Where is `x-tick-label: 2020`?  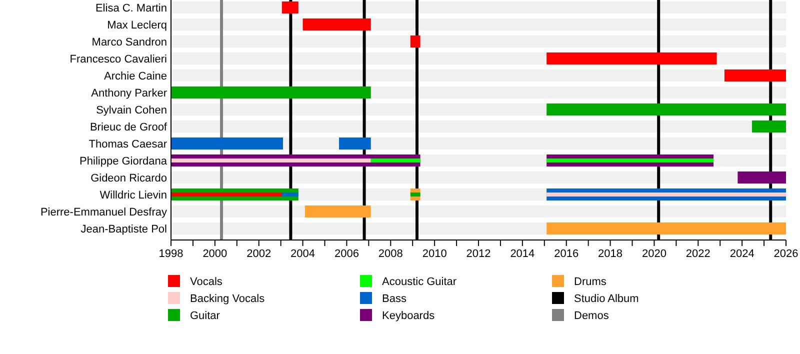
x-tick-label: 2020 is located at coordinates (654, 254).